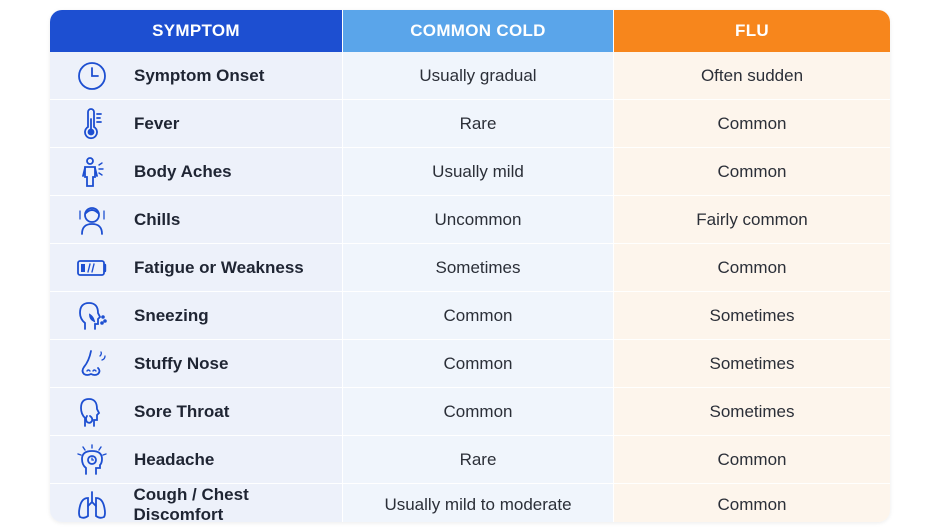  I want to click on table-row: Fatigue or Weakness Sometimes Common, so click(470, 268).